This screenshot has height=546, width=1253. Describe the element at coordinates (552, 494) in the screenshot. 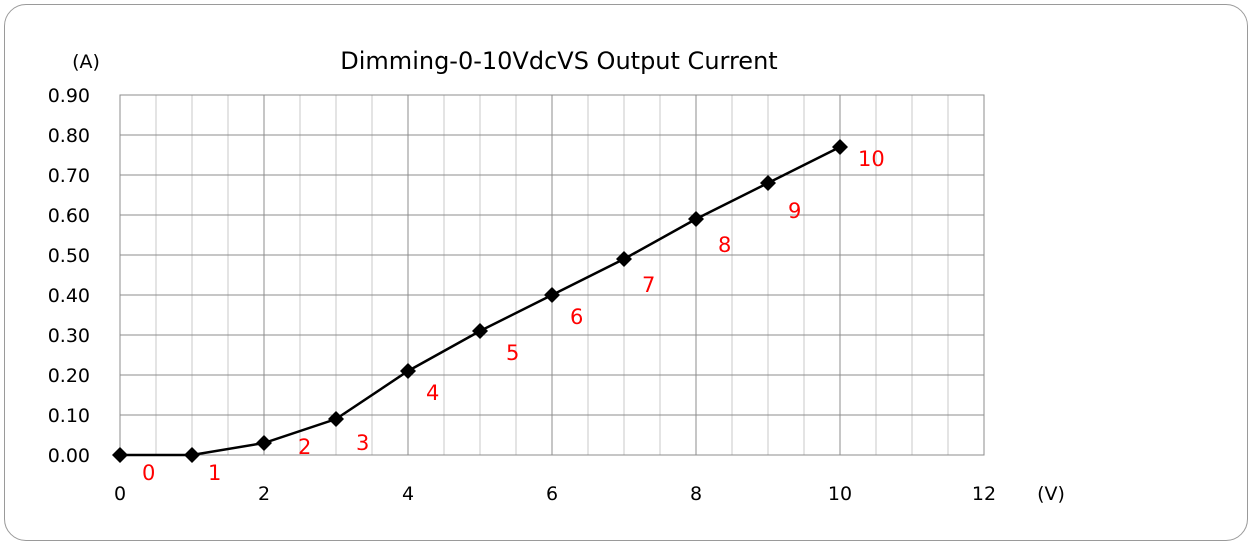

I see `x-tick-label: 6` at that location.